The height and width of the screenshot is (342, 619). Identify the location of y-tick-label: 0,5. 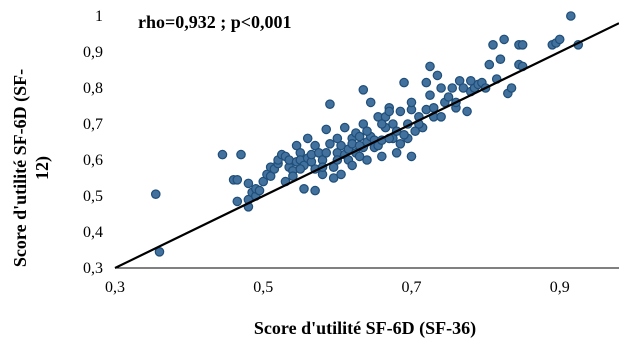
(93, 196).